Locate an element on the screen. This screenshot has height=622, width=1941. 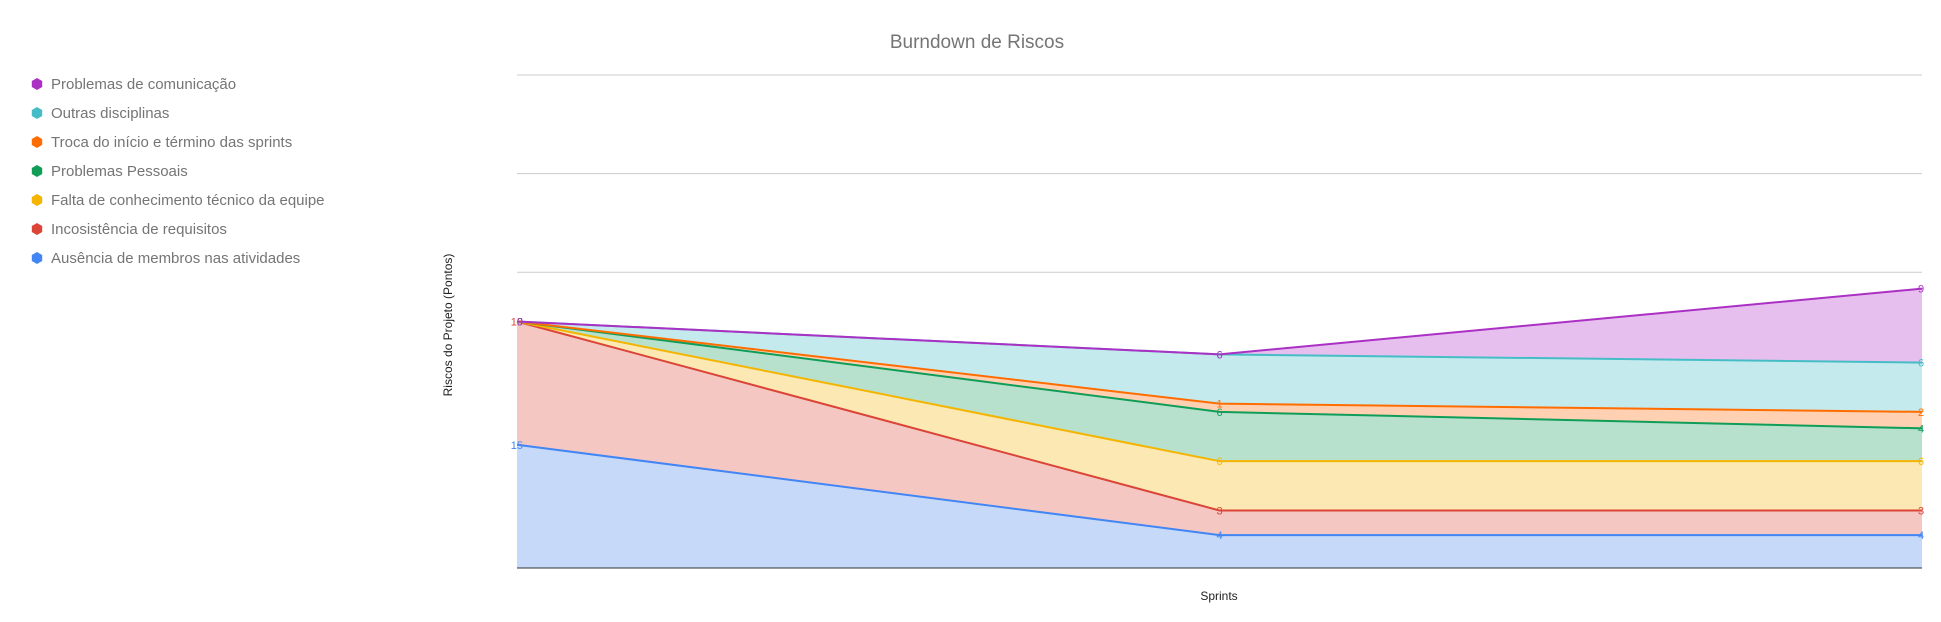
legend-item: Problemas de comunicação is located at coordinates (133, 84).